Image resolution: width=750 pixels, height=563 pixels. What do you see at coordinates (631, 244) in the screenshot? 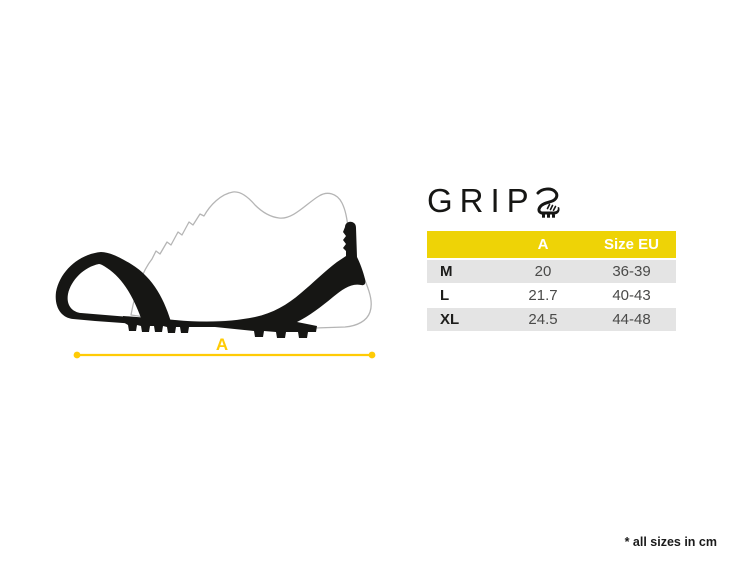
I see `header-size-eu: Size EU` at bounding box center [631, 244].